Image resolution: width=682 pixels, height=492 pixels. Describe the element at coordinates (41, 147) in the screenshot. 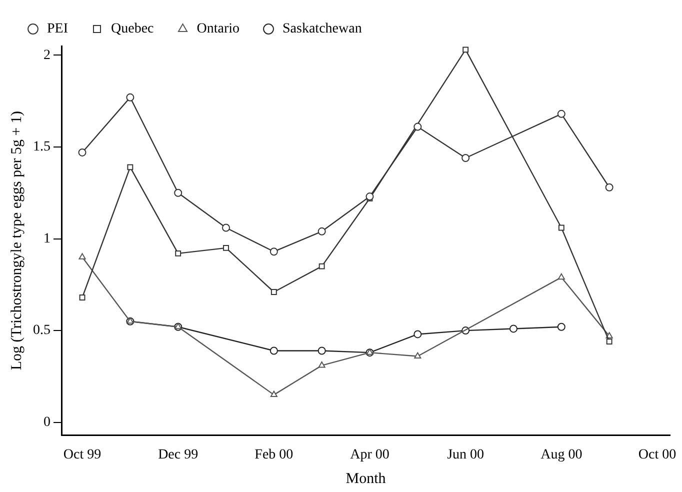

I see `y-tick-label: 1.5` at that location.